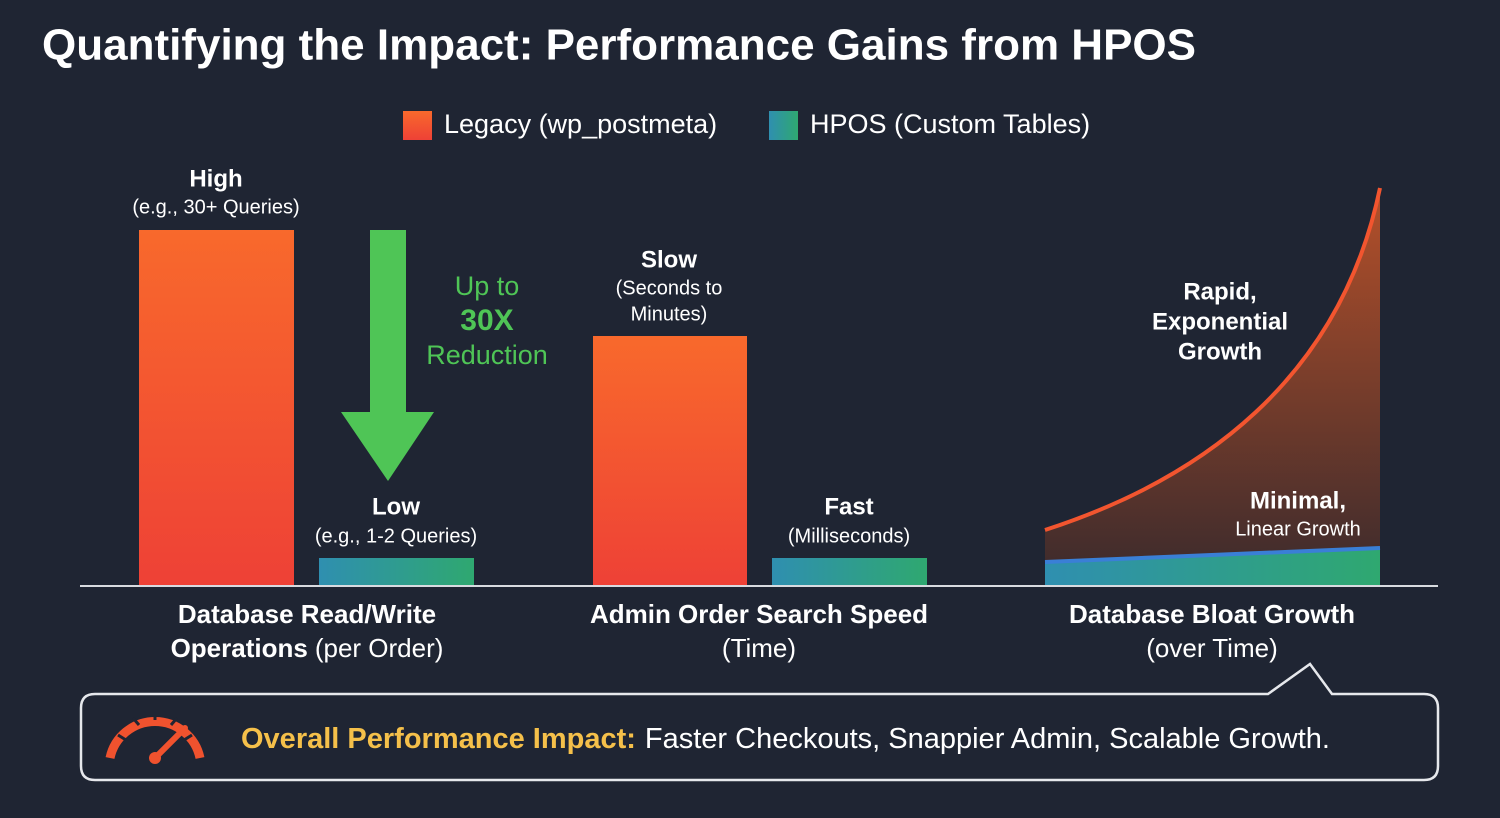 This screenshot has height=818, width=1500. I want to click on category-label: Operations (per Order), so click(307, 648).